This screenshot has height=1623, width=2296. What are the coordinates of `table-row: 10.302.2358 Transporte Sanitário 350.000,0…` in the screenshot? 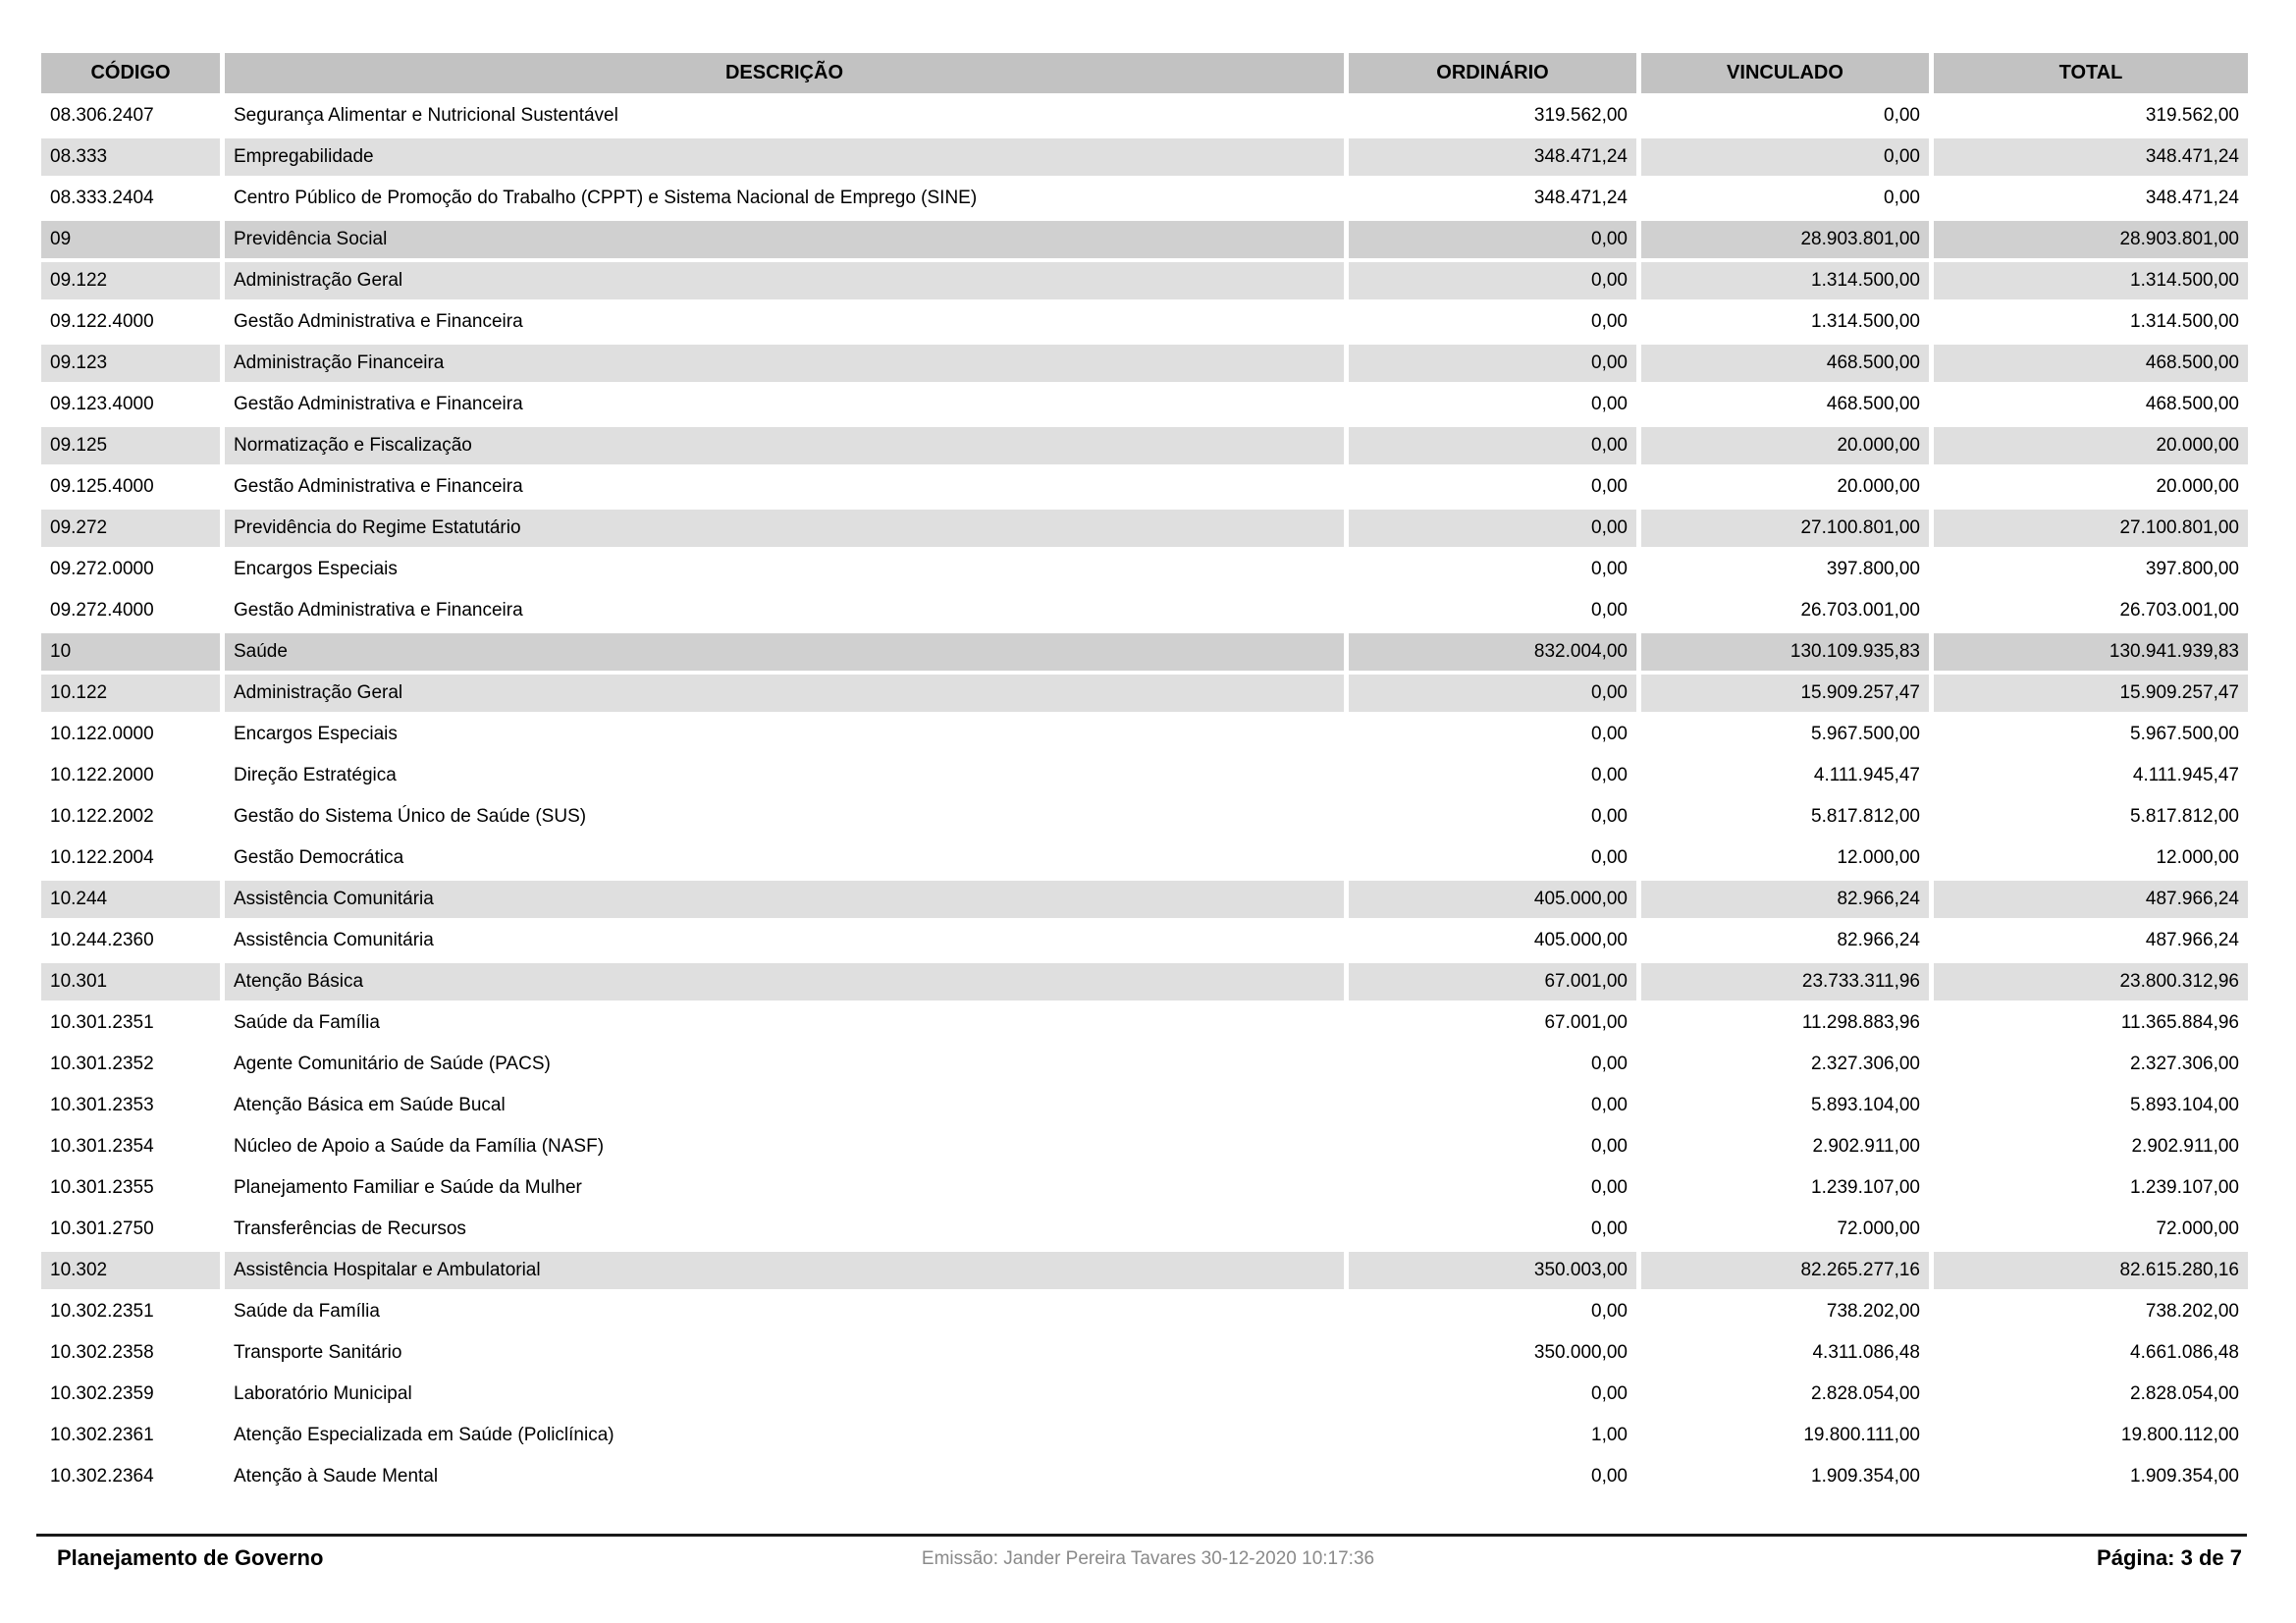 It's located at (1144, 1353).